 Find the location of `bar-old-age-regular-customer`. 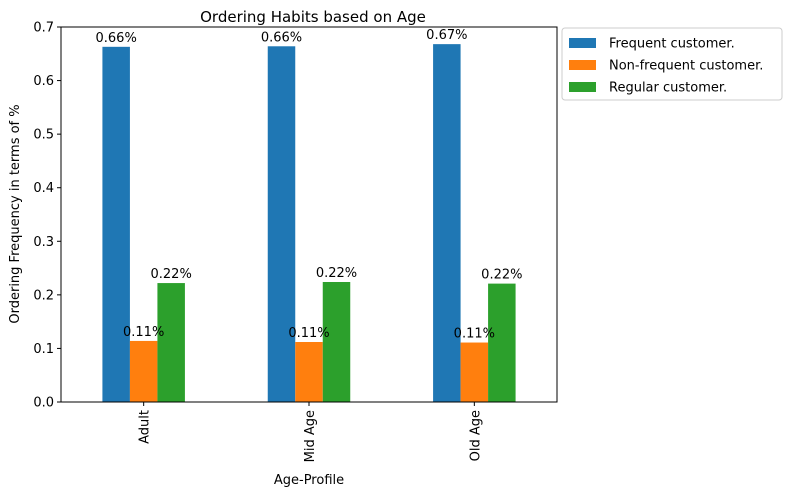

bar-old-age-regular-customer is located at coordinates (502, 342).